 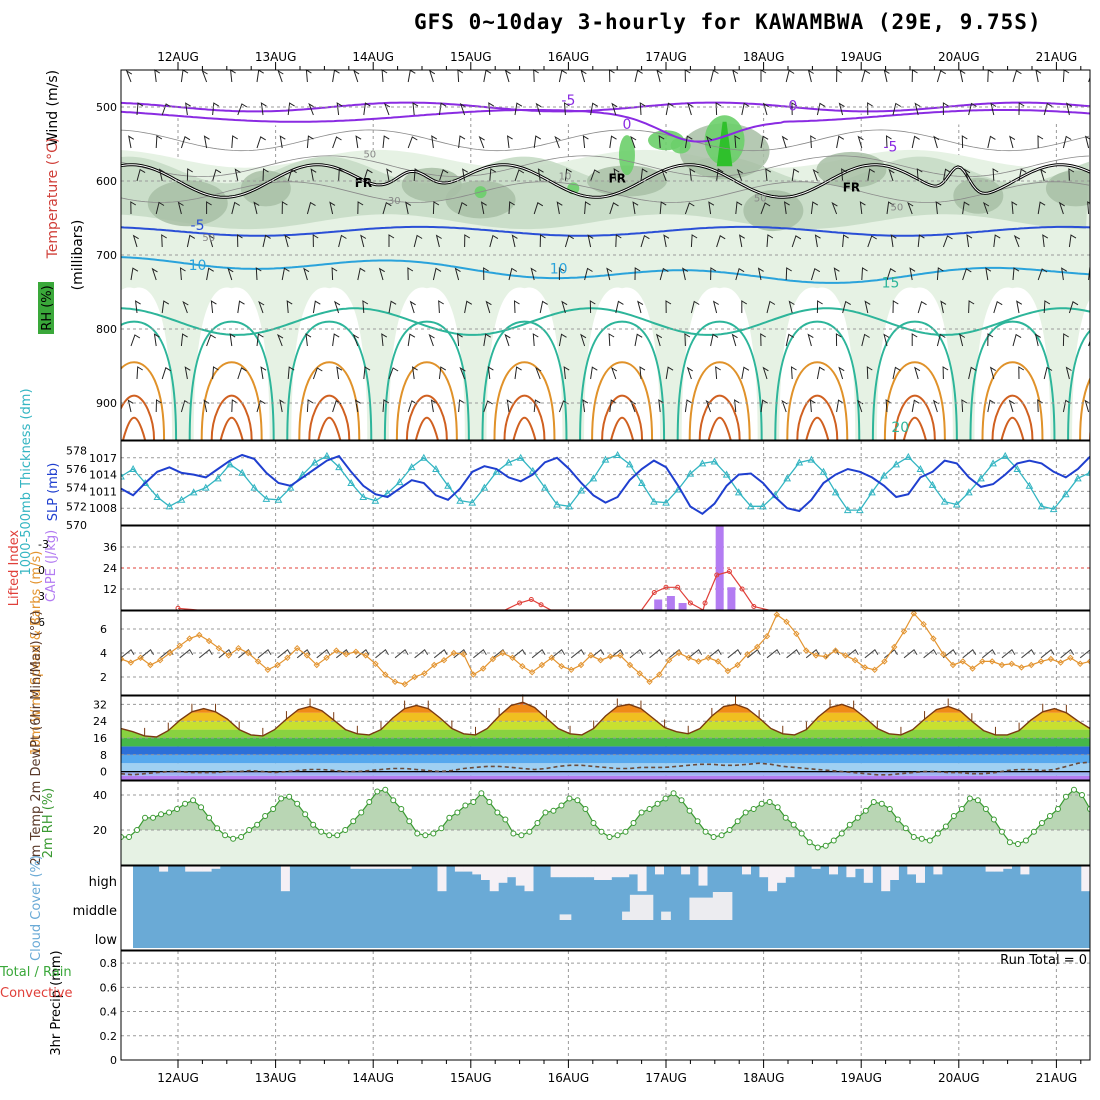 I want to click on isotherm-label: 10, so click(x=559, y=270).